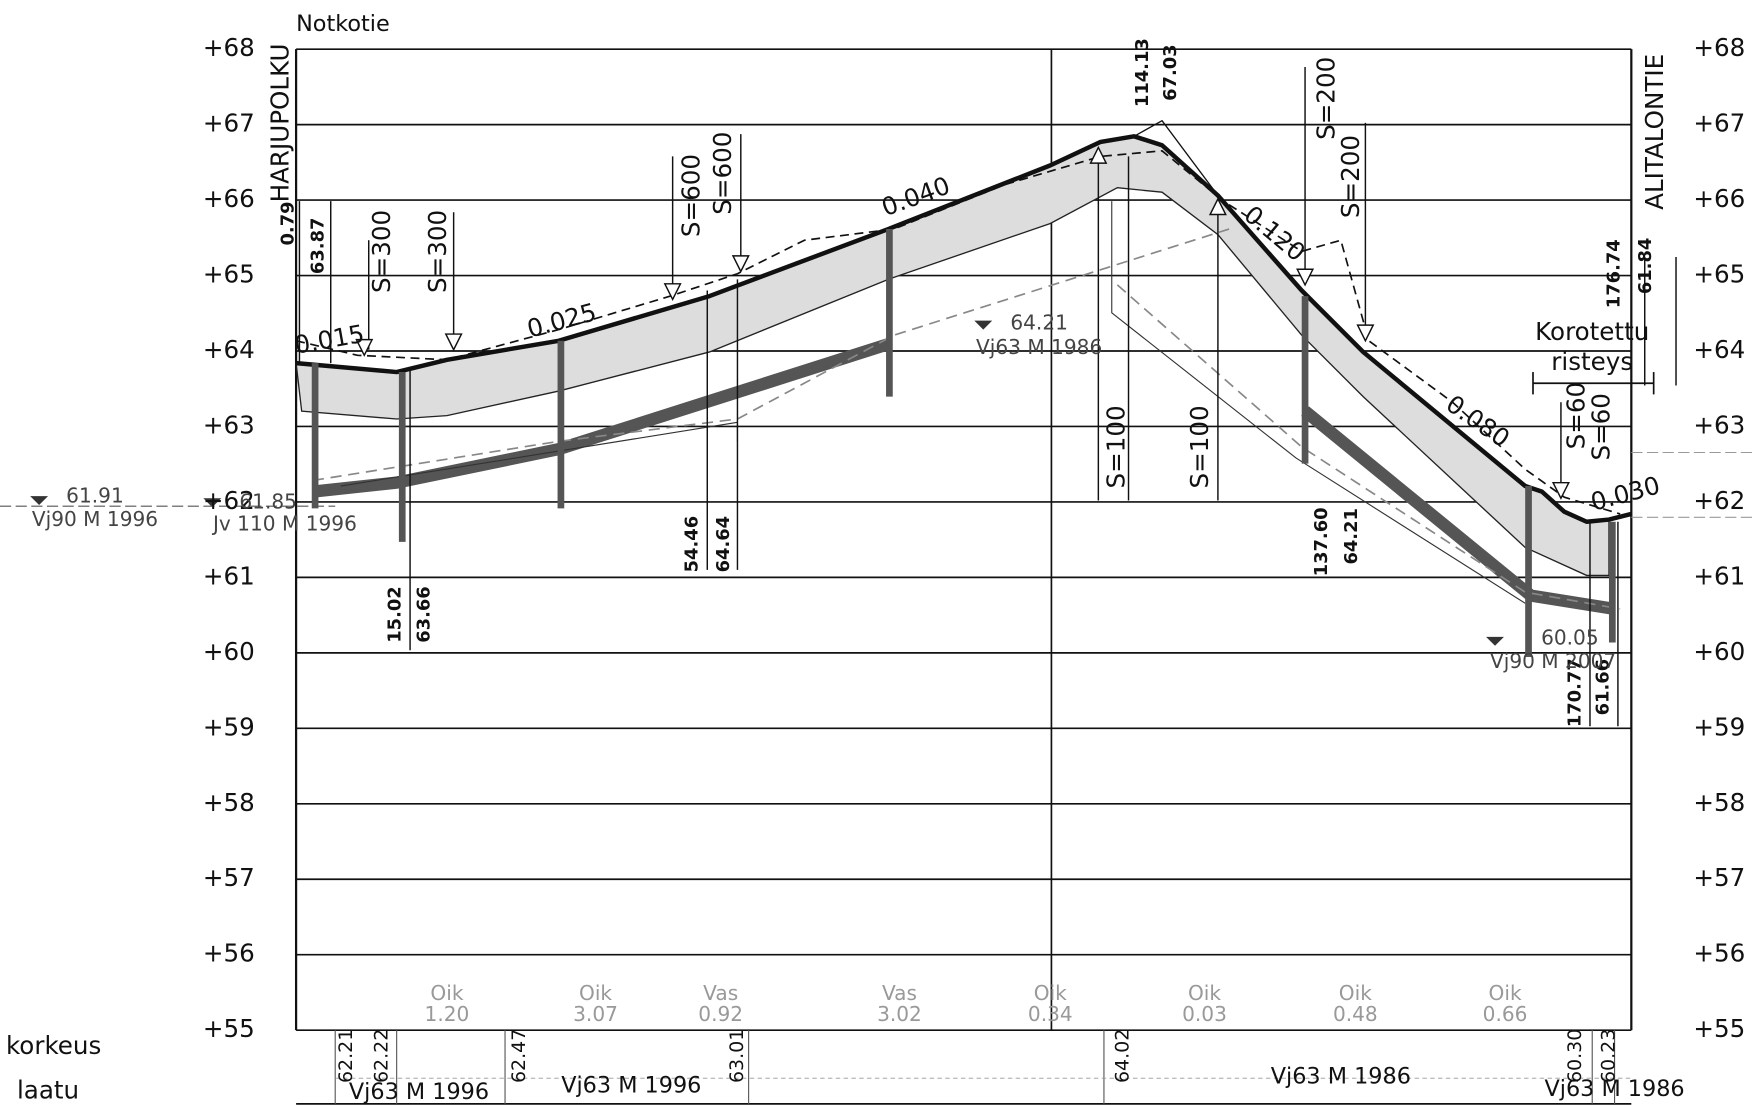 Image resolution: width=1752 pixels, height=1105 pixels. What do you see at coordinates (1614, 1089) in the screenshot?
I see `quality-value: Vj63 M 1986` at bounding box center [1614, 1089].